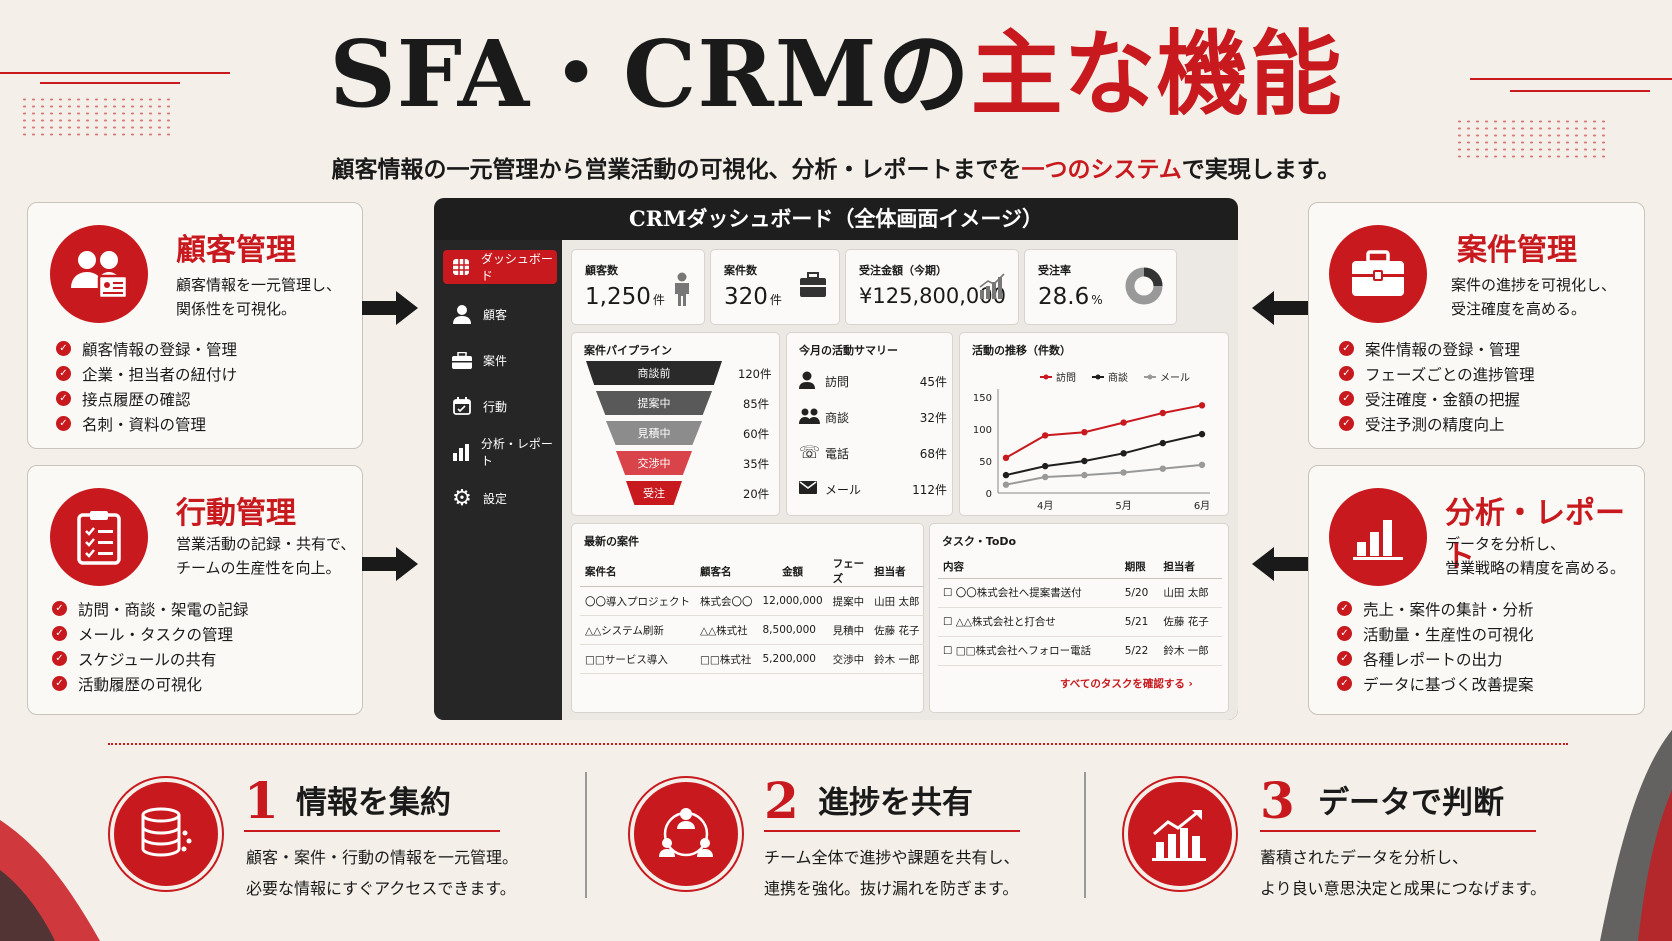 This screenshot has width=1672, height=941. What do you see at coordinates (146, 423) in the screenshot?
I see `list-item: ✓ 名刺・資料の管理` at bounding box center [146, 423].